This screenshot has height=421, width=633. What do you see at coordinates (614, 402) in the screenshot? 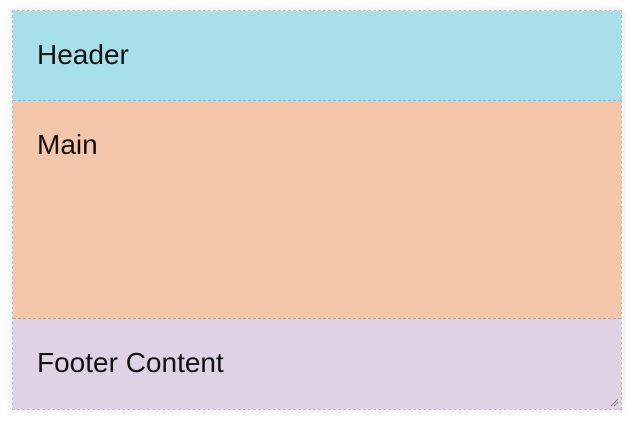
I see `resize-grip-icon` at bounding box center [614, 402].